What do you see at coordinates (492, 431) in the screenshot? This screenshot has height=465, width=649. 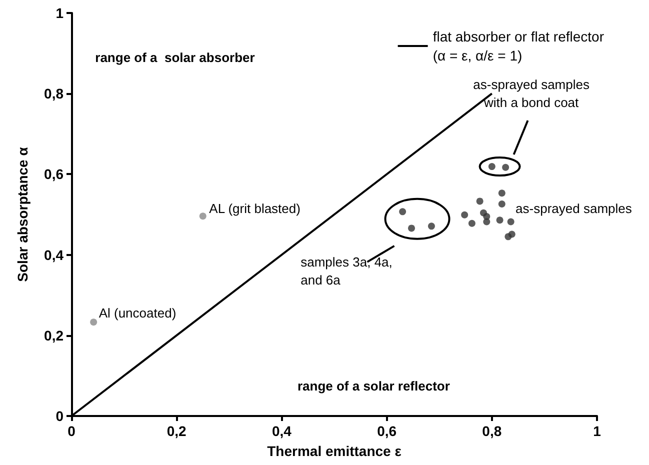 I see `x-tick-label: 0,8` at bounding box center [492, 431].